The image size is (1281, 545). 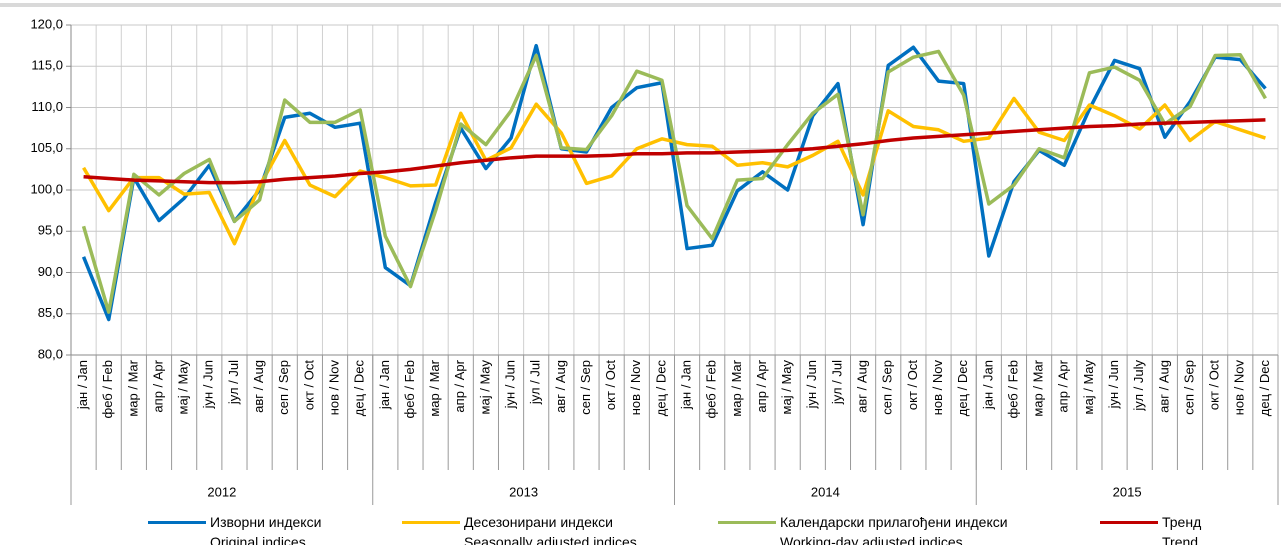 I want to click on y-tick-label: 100,0, so click(x=46, y=188).